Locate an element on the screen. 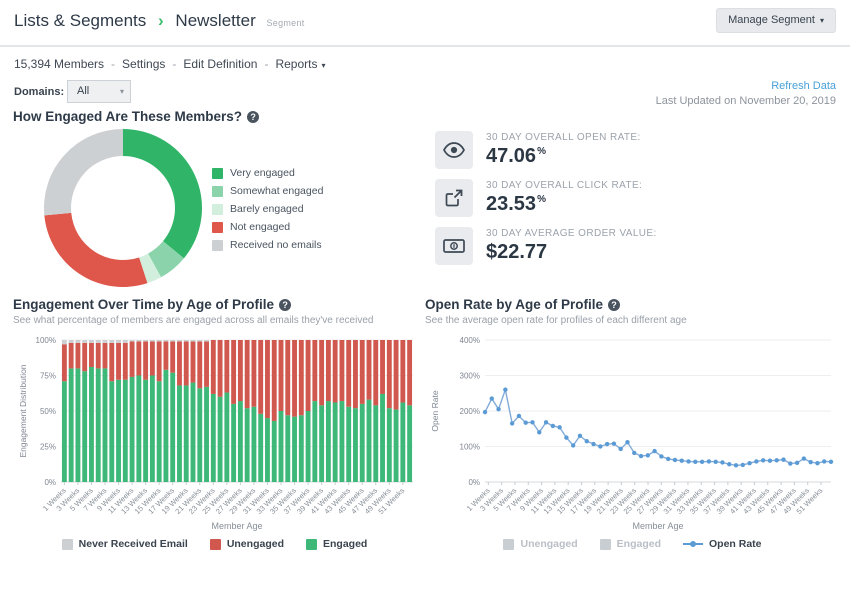 The image size is (850, 611). reports-dropdown: Reports ▾ is located at coordinates (300, 64).